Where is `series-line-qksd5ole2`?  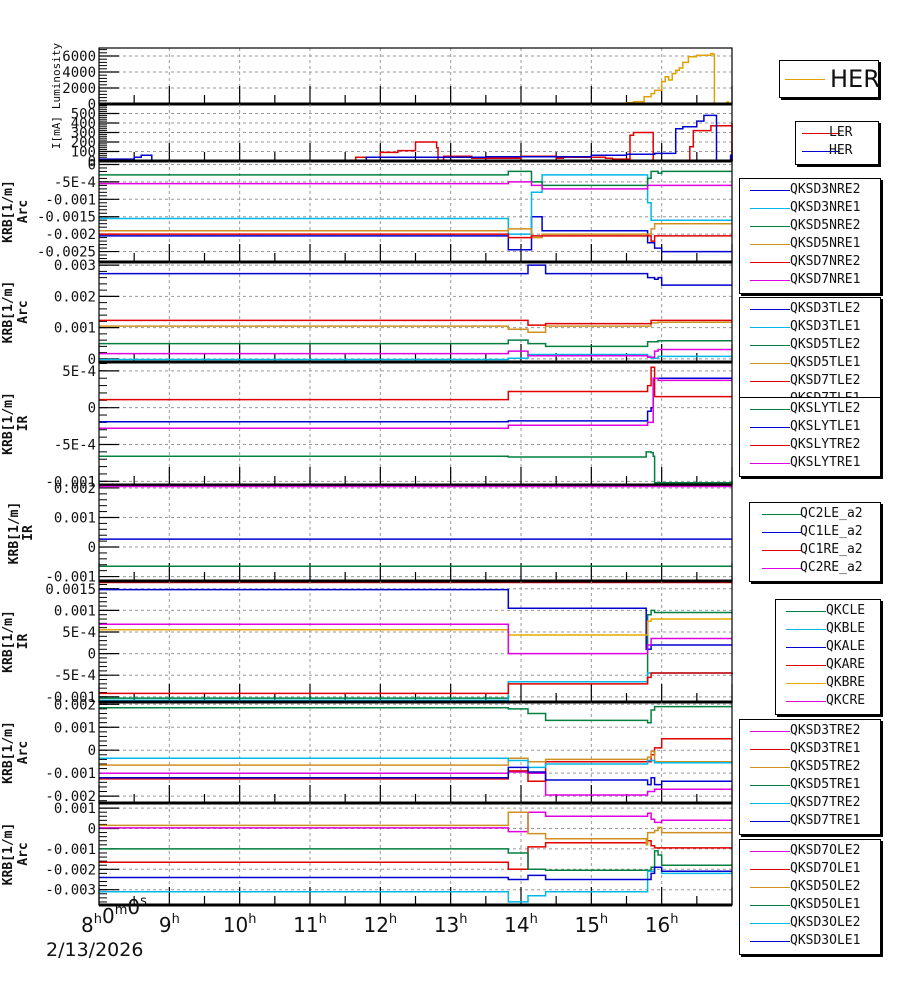
series-line-qksd5ole2 is located at coordinates (415, 828).